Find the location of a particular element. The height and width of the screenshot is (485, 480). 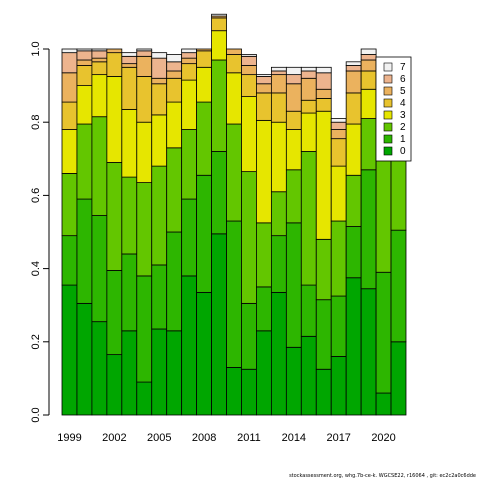

x-tick-label: 2017 is located at coordinates (338, 438).